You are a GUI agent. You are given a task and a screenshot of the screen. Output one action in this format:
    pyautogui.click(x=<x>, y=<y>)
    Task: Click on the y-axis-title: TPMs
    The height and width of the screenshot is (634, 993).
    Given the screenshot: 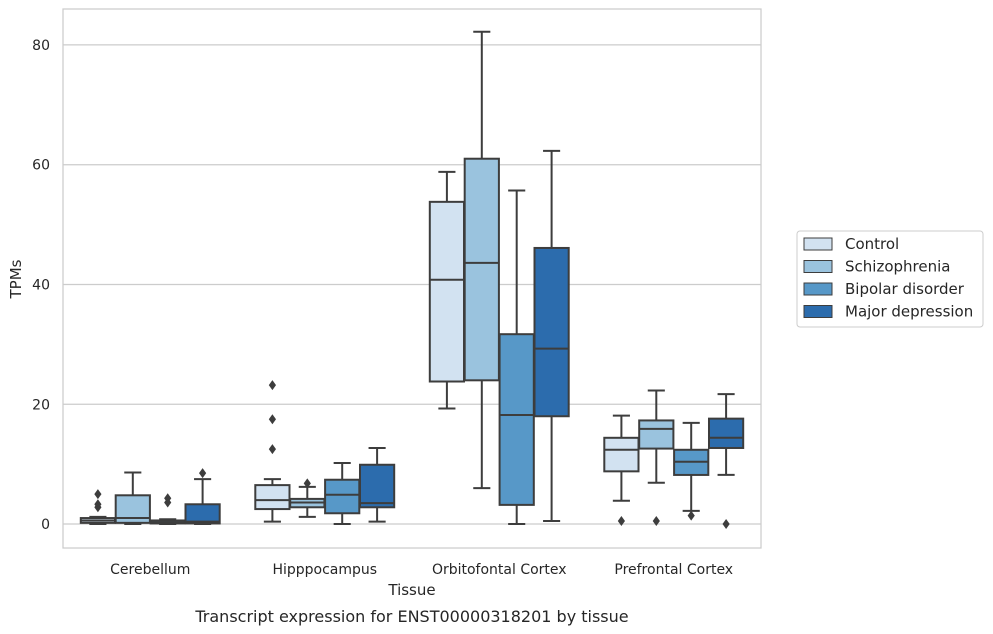 What is the action you would take?
    pyautogui.click(x=16, y=279)
    